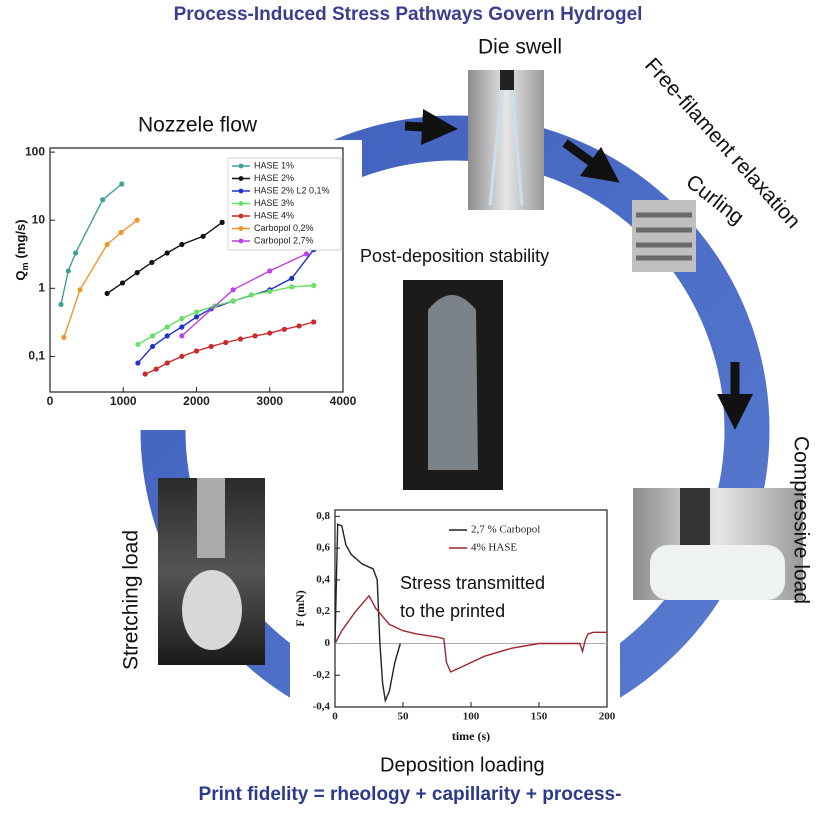 The image size is (837, 815). I want to click on y-tick-label: 100, so click(35, 151).